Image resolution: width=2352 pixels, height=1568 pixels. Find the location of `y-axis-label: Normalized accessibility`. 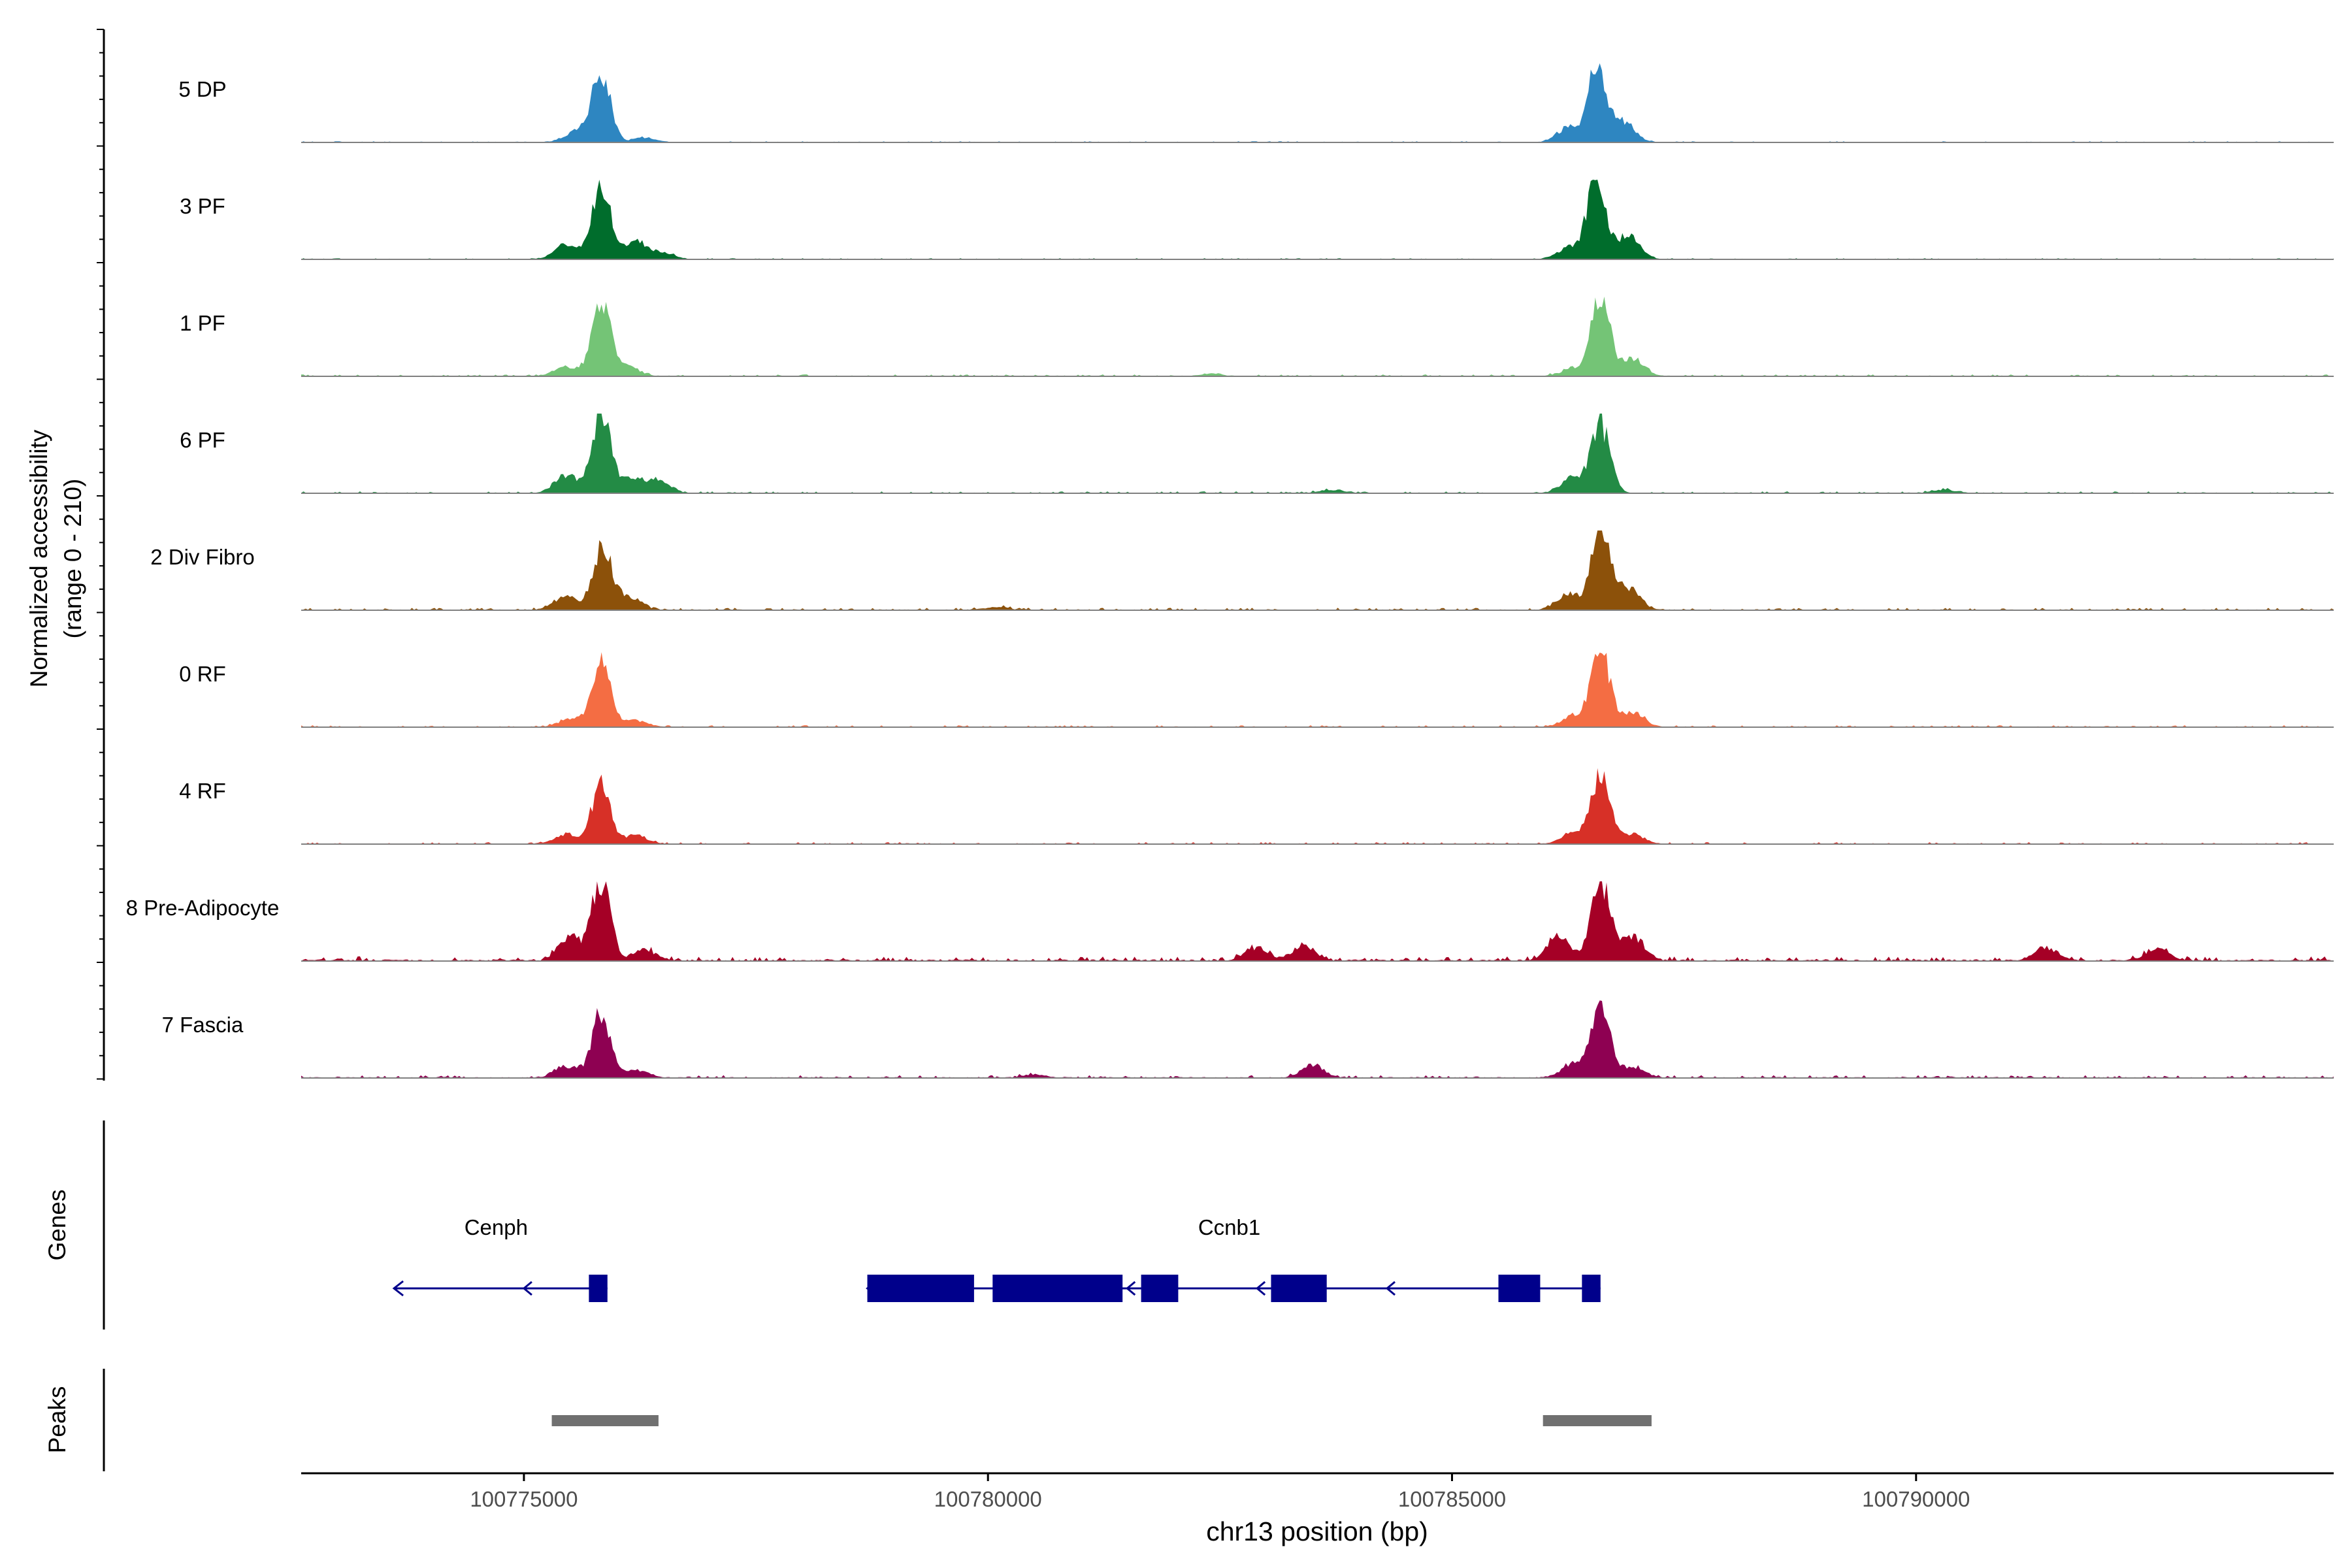

y-axis-label: Normalized accessibility is located at coordinates (38, 558).